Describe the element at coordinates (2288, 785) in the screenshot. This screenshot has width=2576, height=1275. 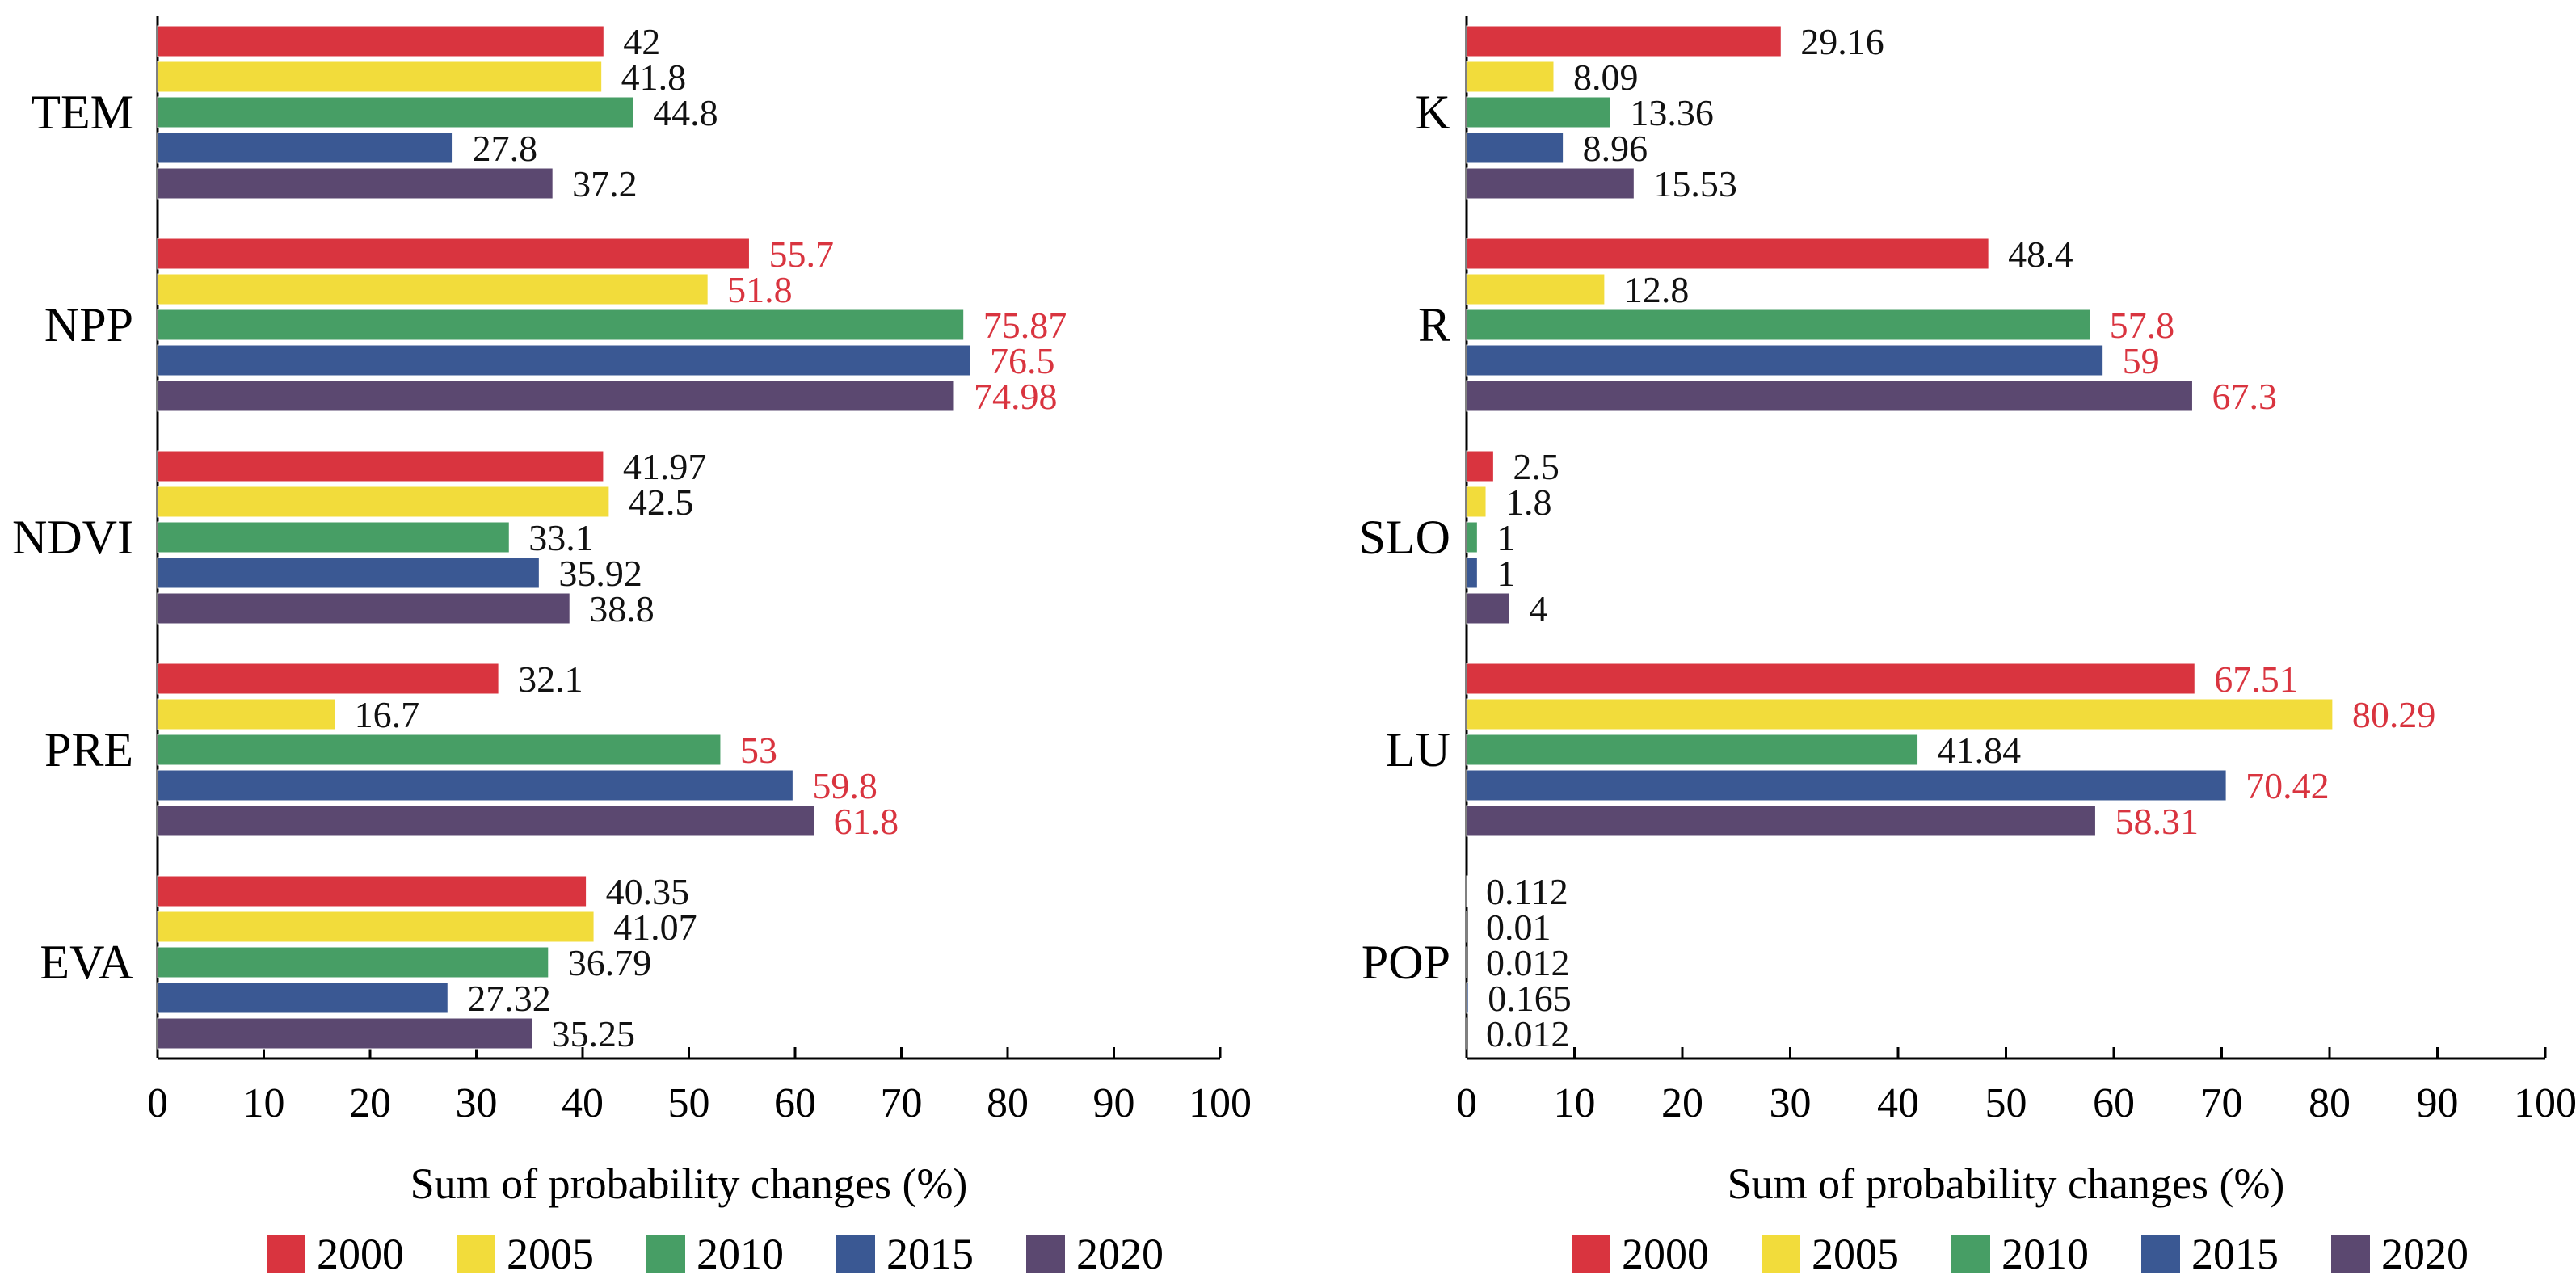
I see `bar-value-label: 70.42` at that location.